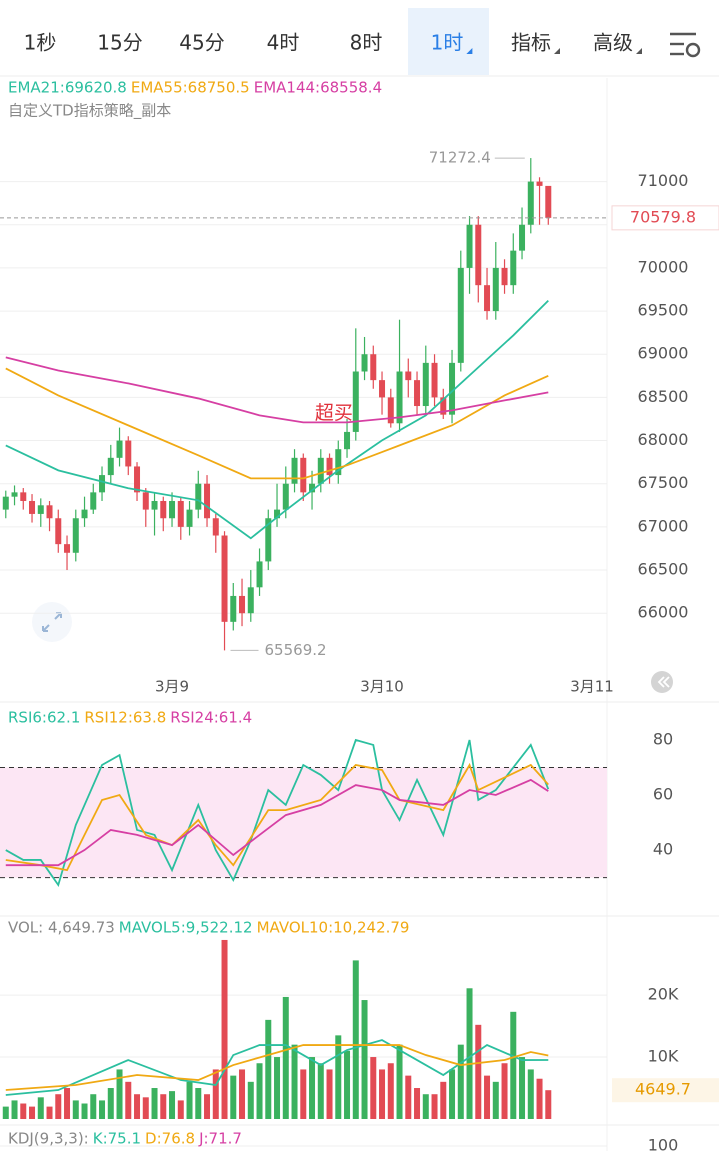 The image size is (719, 1151). Describe the element at coordinates (663, 849) in the screenshot. I see `y-tick-label: 40` at that location.